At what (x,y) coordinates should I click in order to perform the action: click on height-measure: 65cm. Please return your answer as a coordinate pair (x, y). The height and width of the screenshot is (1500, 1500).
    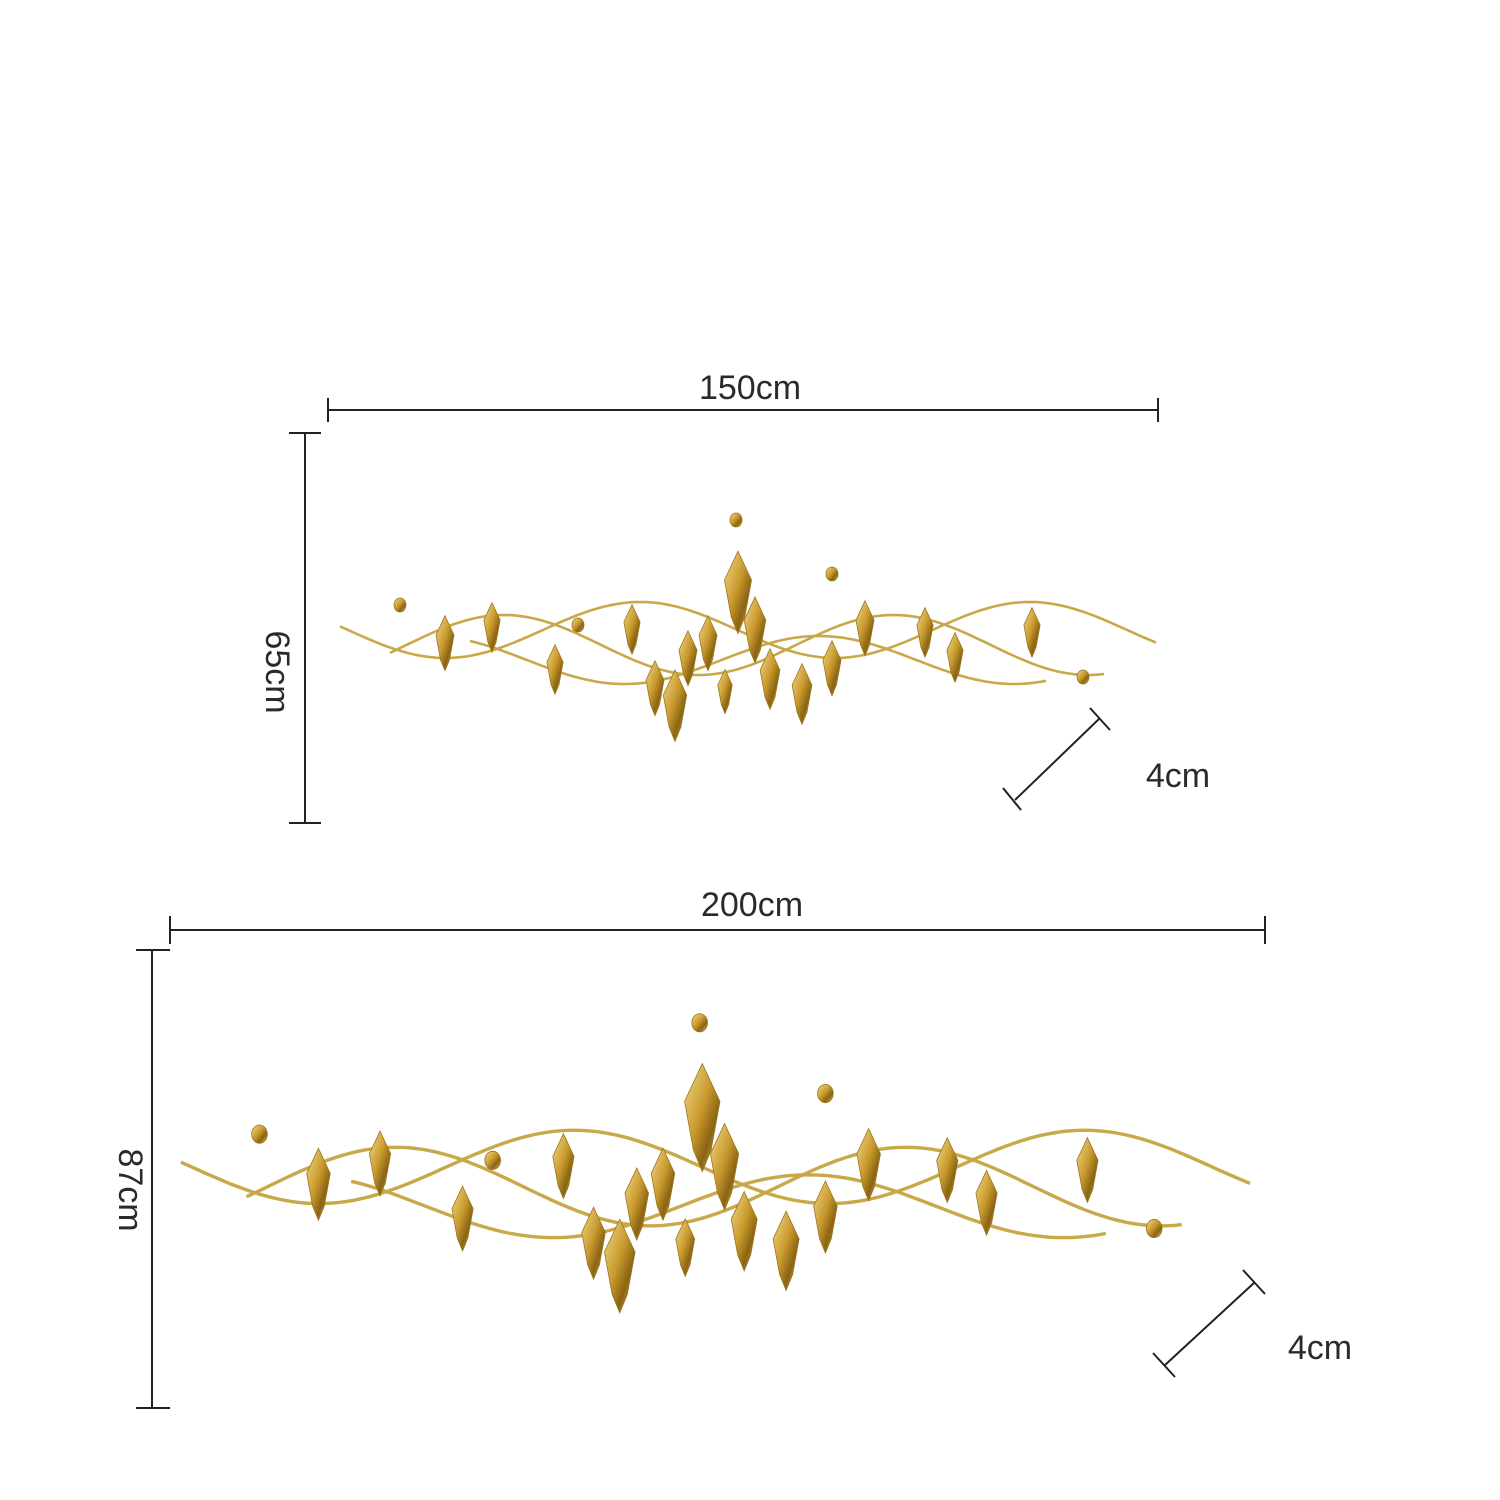
    Looking at the image, I should click on (289, 628).